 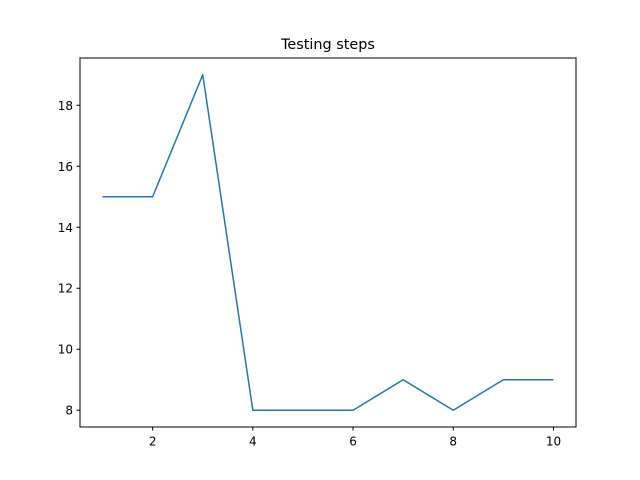 What do you see at coordinates (65, 167) in the screenshot?
I see `y-tick-label: 16` at bounding box center [65, 167].